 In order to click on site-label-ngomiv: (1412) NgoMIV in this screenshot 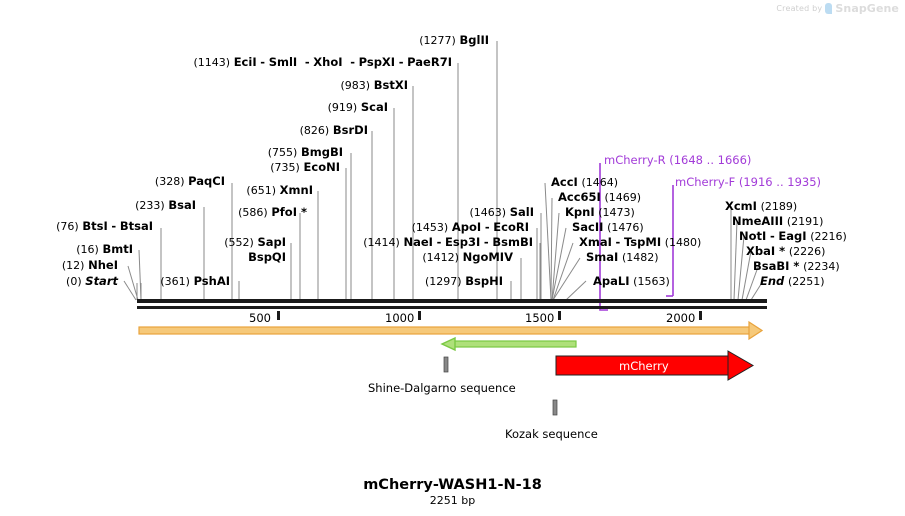, I will do `click(467, 257)`.